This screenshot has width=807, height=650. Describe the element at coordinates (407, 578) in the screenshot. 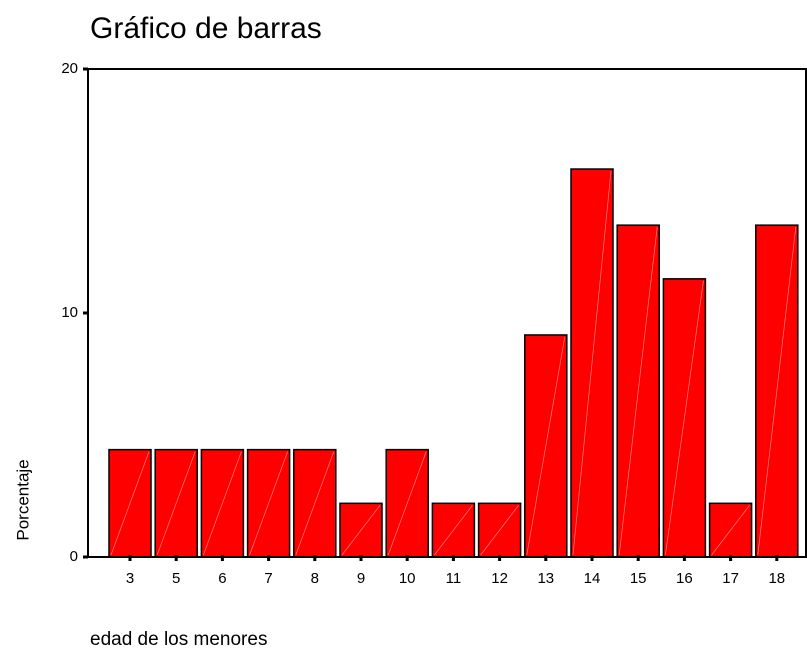

I see `x-tick-label: 10` at that location.